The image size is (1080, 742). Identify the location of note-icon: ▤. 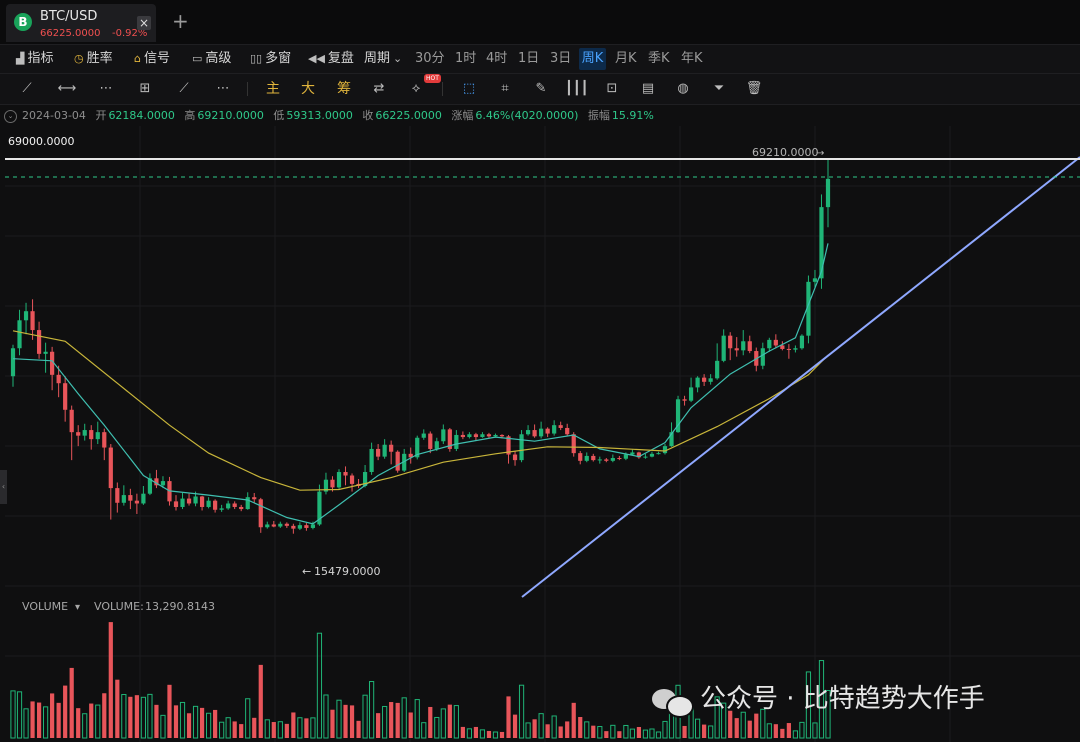
(648, 88).